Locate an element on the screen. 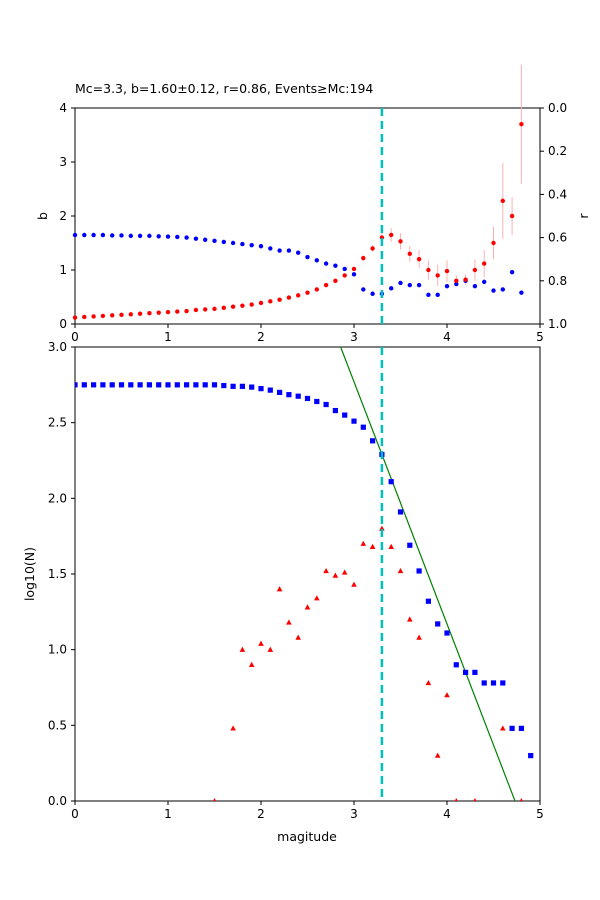  r-series is located at coordinates (298, 265).